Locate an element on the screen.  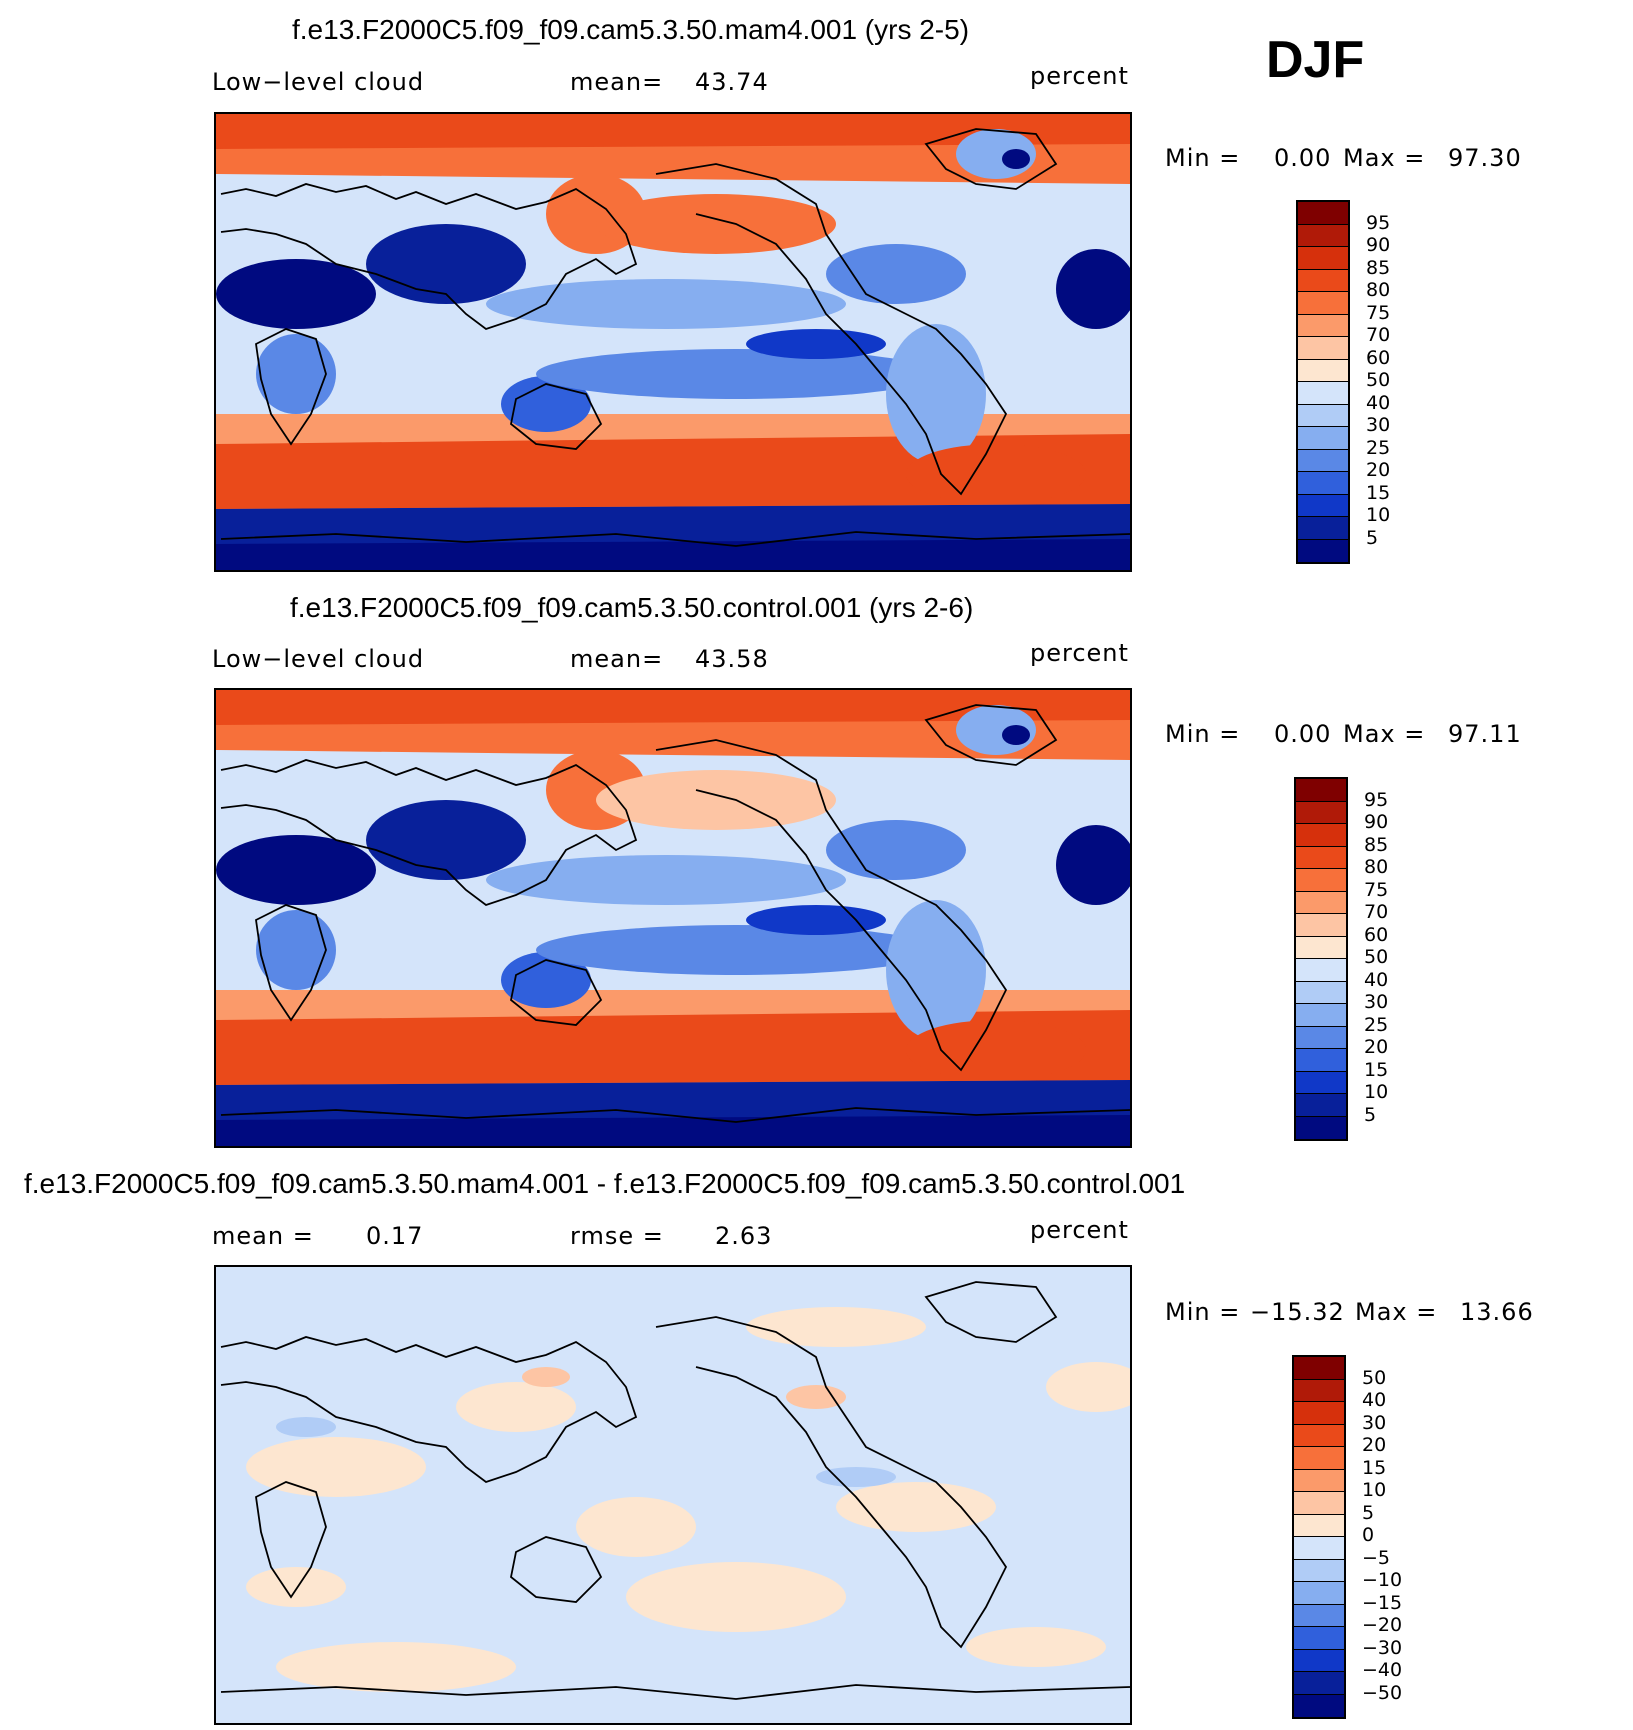
colorbar-tick-label: 0 is located at coordinates (1368, 1535).